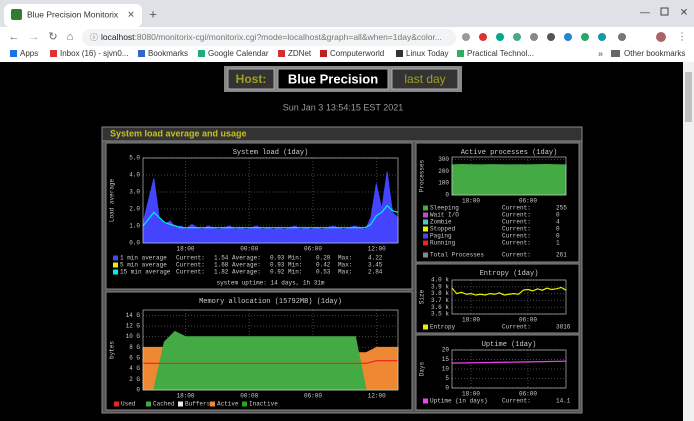 This screenshot has width=694, height=421. Describe the element at coordinates (73, 15) in the screenshot. I see `tab` at that location.